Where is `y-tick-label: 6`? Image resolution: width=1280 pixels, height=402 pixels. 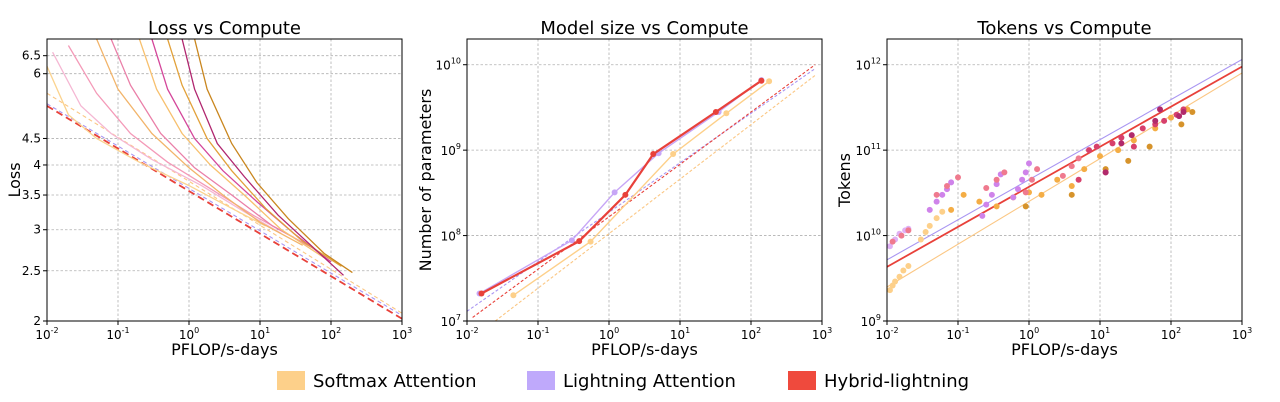
y-tick-label: 6 is located at coordinates (37, 74).